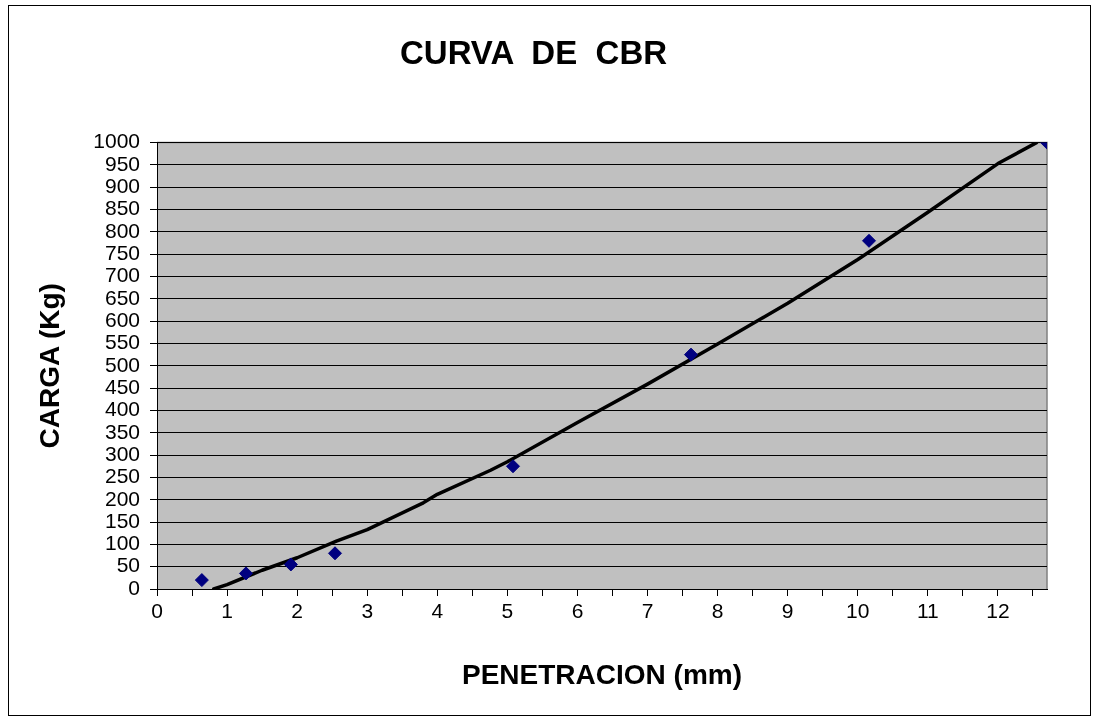 Image resolution: width=1095 pixels, height=721 pixels. Describe the element at coordinates (437, 611) in the screenshot. I see `x-tick-label: 4` at that location.